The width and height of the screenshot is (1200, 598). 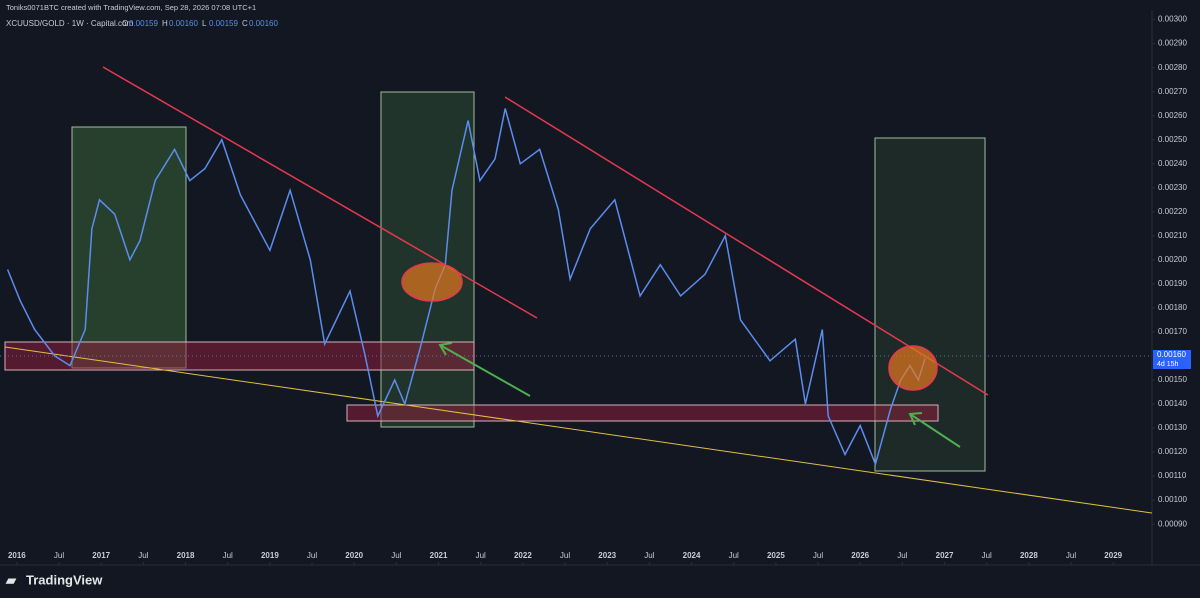 What do you see at coordinates (1172, 523) in the screenshot?
I see `y-tick-label: 0.00090` at bounding box center [1172, 523].